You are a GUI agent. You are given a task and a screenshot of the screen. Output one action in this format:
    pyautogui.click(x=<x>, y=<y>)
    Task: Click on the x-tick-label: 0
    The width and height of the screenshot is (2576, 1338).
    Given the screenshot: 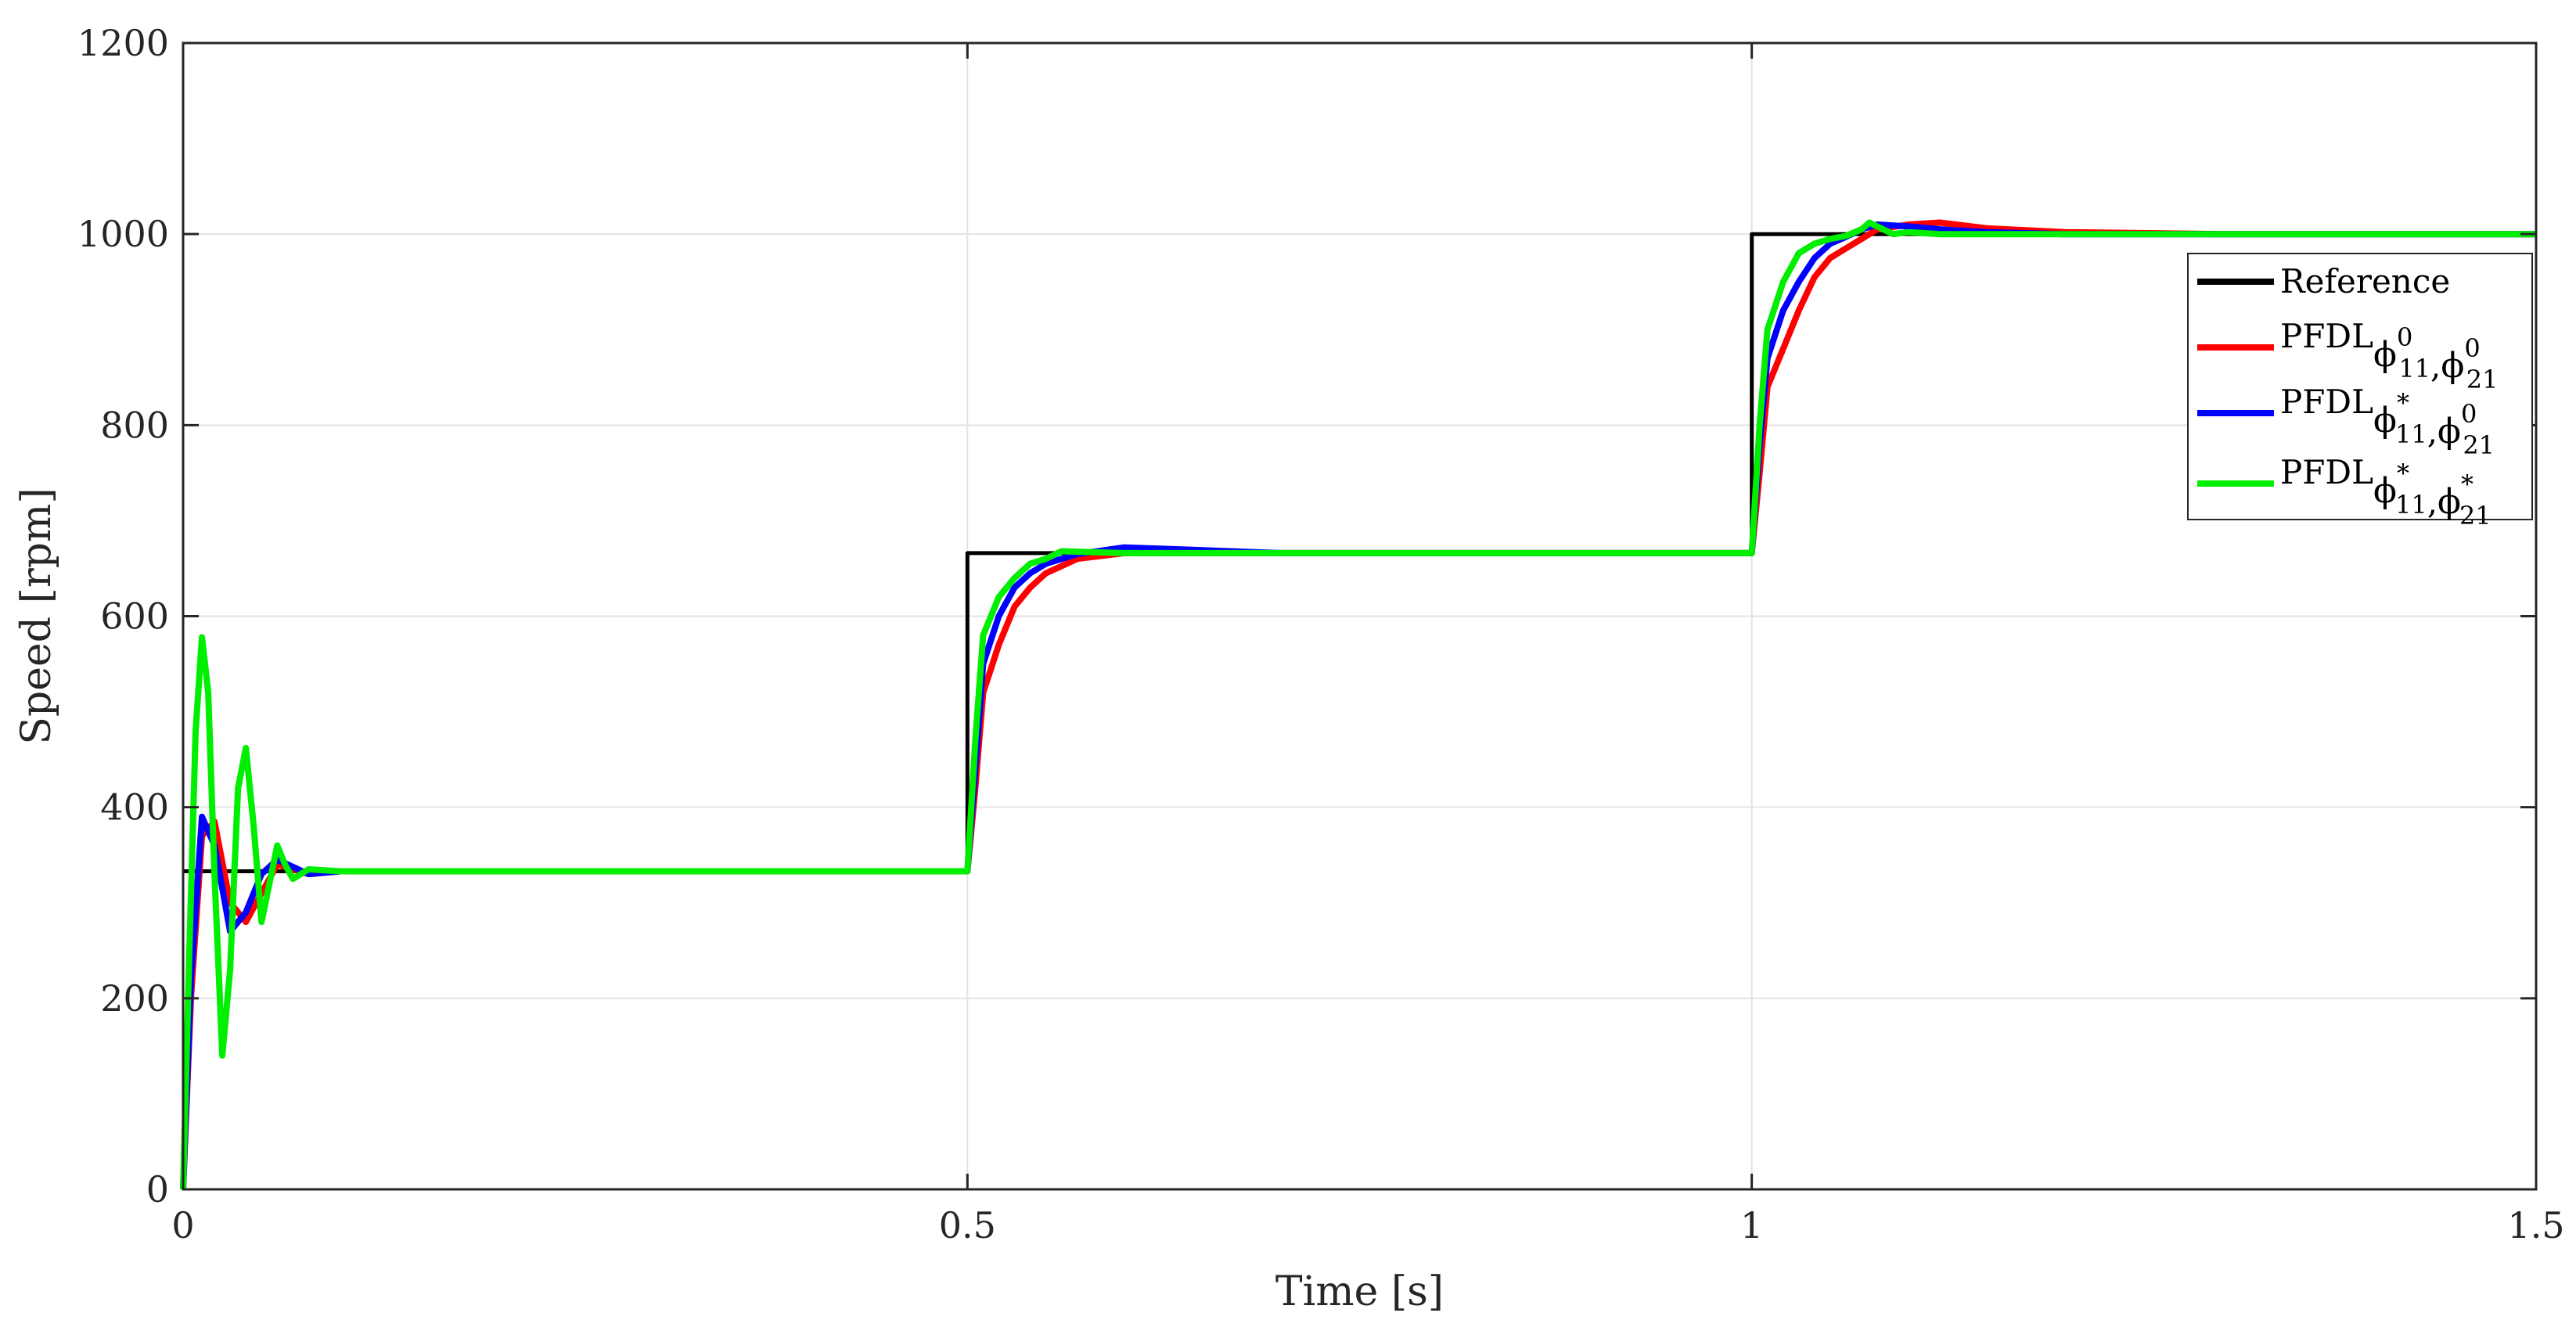 What is the action you would take?
    pyautogui.click(x=182, y=1225)
    